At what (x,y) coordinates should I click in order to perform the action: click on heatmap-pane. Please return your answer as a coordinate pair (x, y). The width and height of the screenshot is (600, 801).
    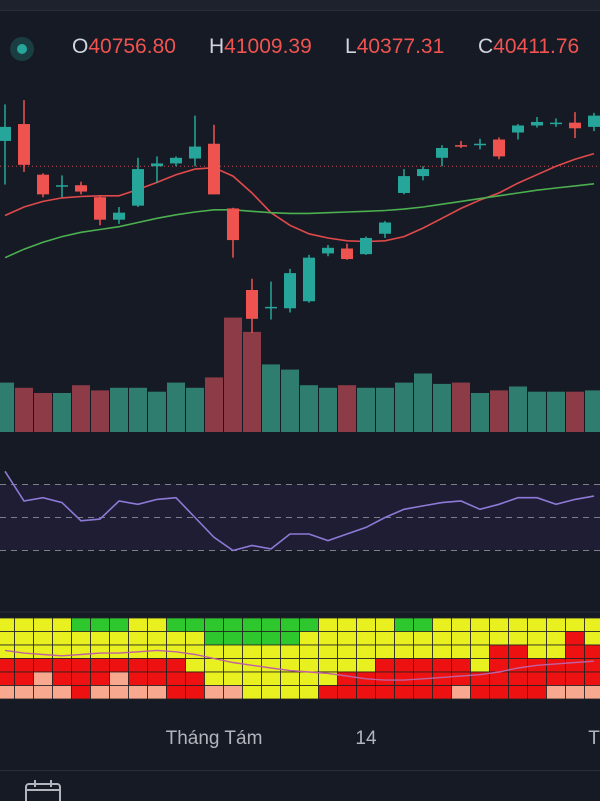
    Looking at the image, I should click on (300, 658).